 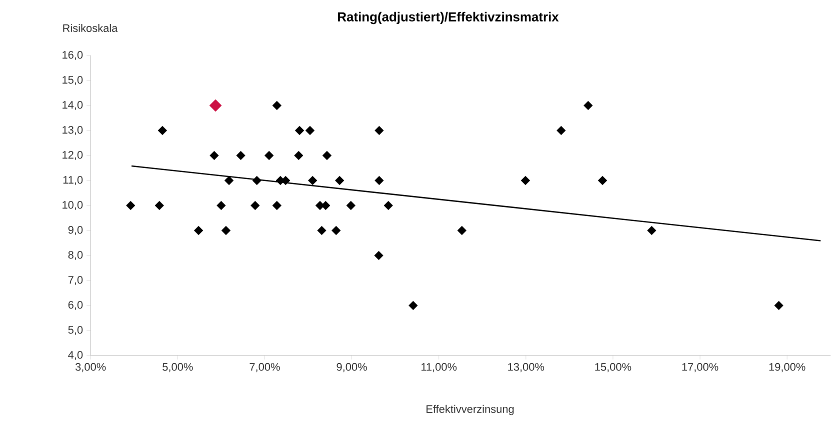 What do you see at coordinates (439, 367) in the screenshot?
I see `x-tick-label: 11,00%` at bounding box center [439, 367].